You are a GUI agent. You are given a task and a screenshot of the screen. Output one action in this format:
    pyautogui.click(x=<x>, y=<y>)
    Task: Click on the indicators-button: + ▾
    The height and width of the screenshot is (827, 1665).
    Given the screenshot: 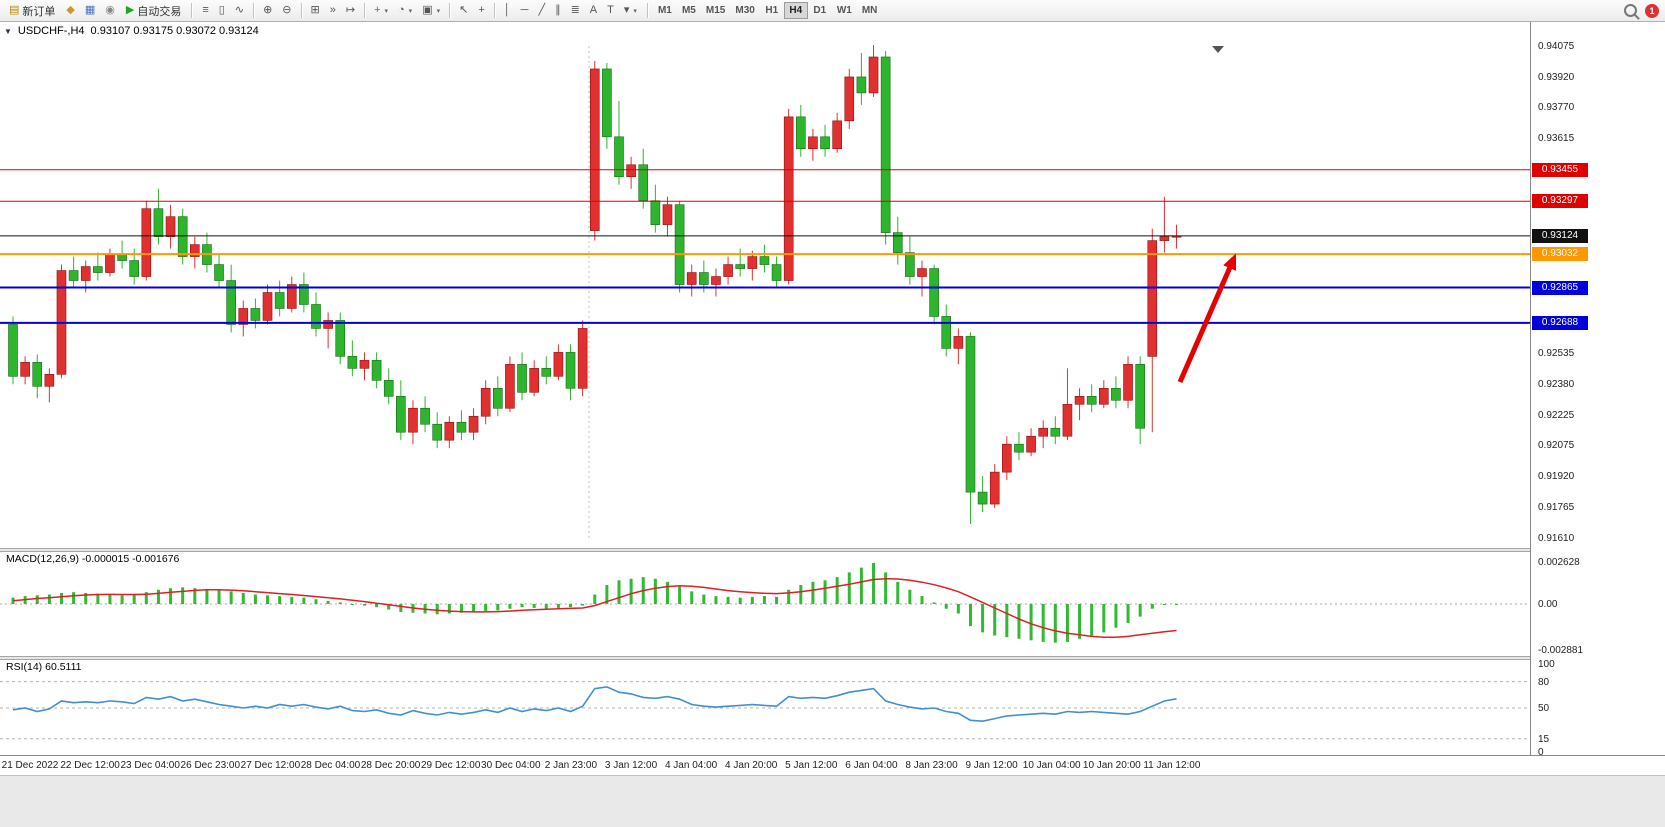 What is the action you would take?
    pyautogui.click(x=381, y=11)
    